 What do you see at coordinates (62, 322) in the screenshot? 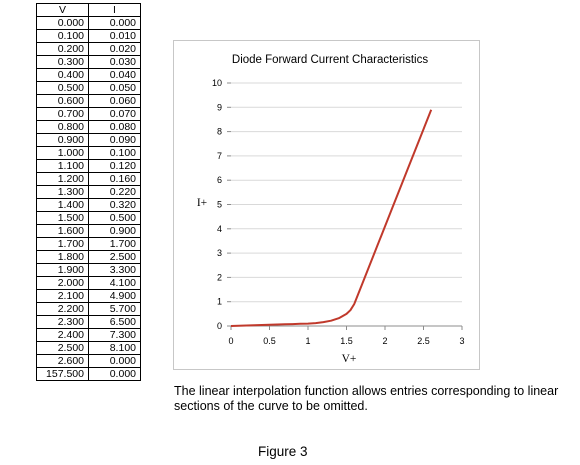
I see `cell-v: 2.300` at bounding box center [62, 322].